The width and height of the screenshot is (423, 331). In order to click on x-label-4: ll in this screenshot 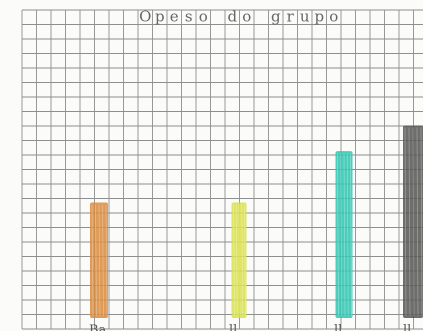, I will do `click(407, 327)`.